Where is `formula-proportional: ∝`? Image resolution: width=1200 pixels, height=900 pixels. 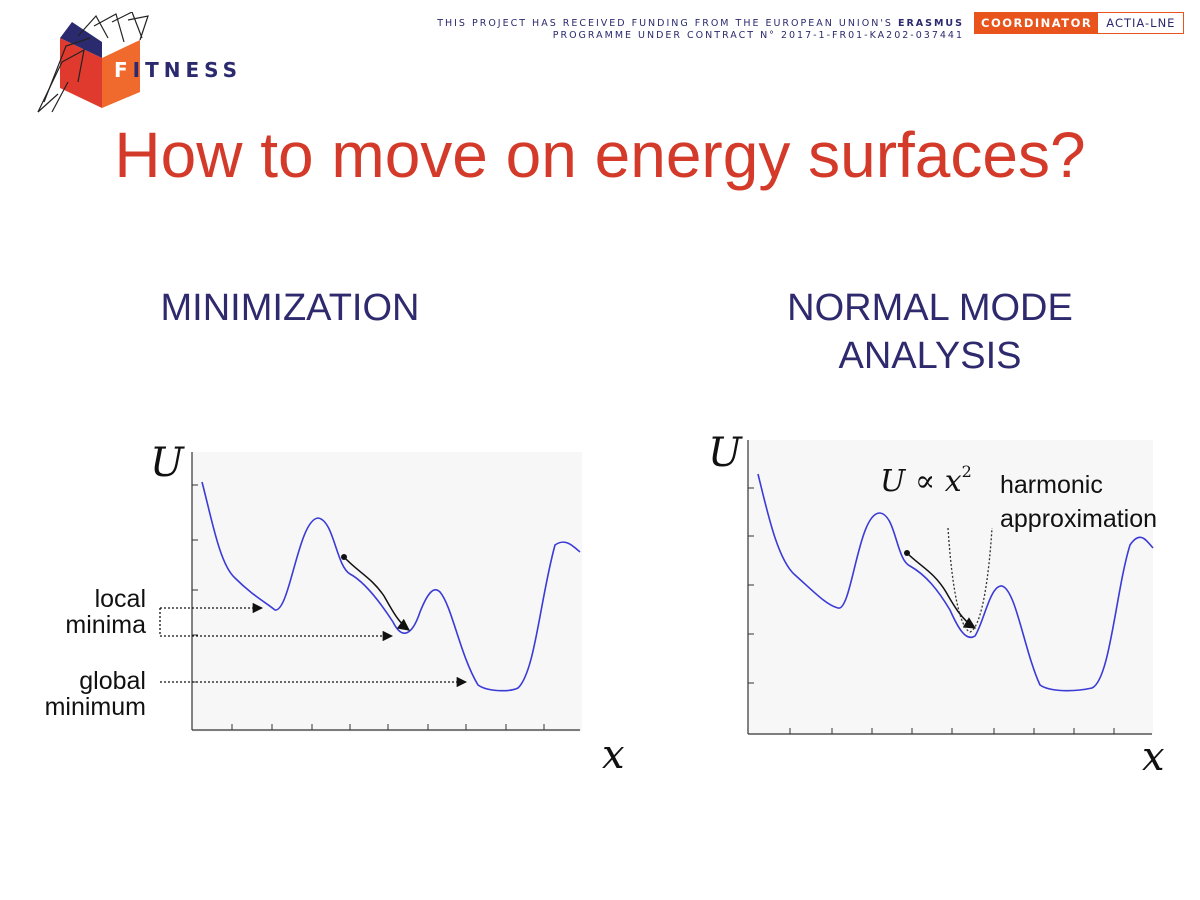
formula-proportional: ∝ is located at coordinates (925, 481).